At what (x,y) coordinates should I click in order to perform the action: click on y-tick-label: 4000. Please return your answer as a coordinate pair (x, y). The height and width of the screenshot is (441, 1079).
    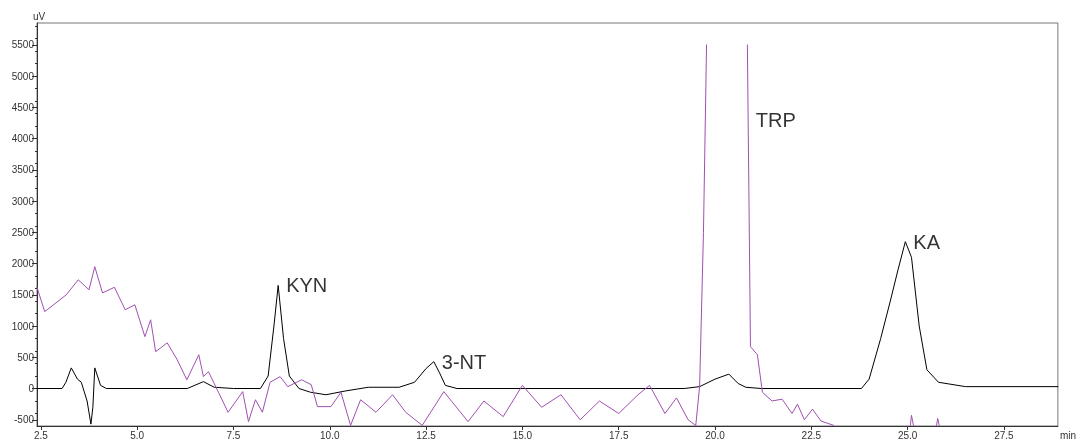
    Looking at the image, I should click on (23, 139).